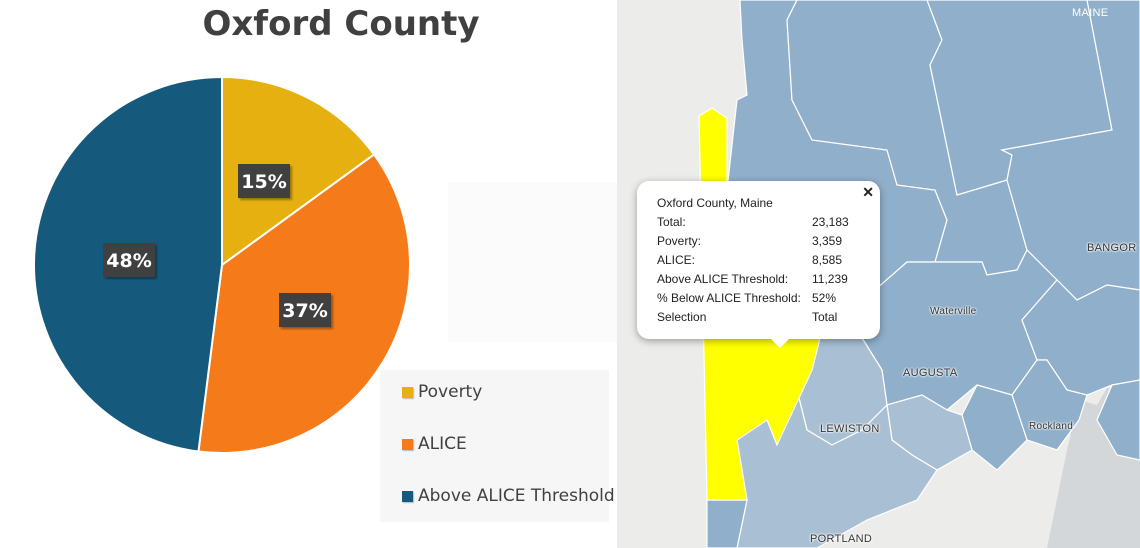  Describe the element at coordinates (676, 260) in the screenshot. I see `popup-row-key: ALICE:` at that location.